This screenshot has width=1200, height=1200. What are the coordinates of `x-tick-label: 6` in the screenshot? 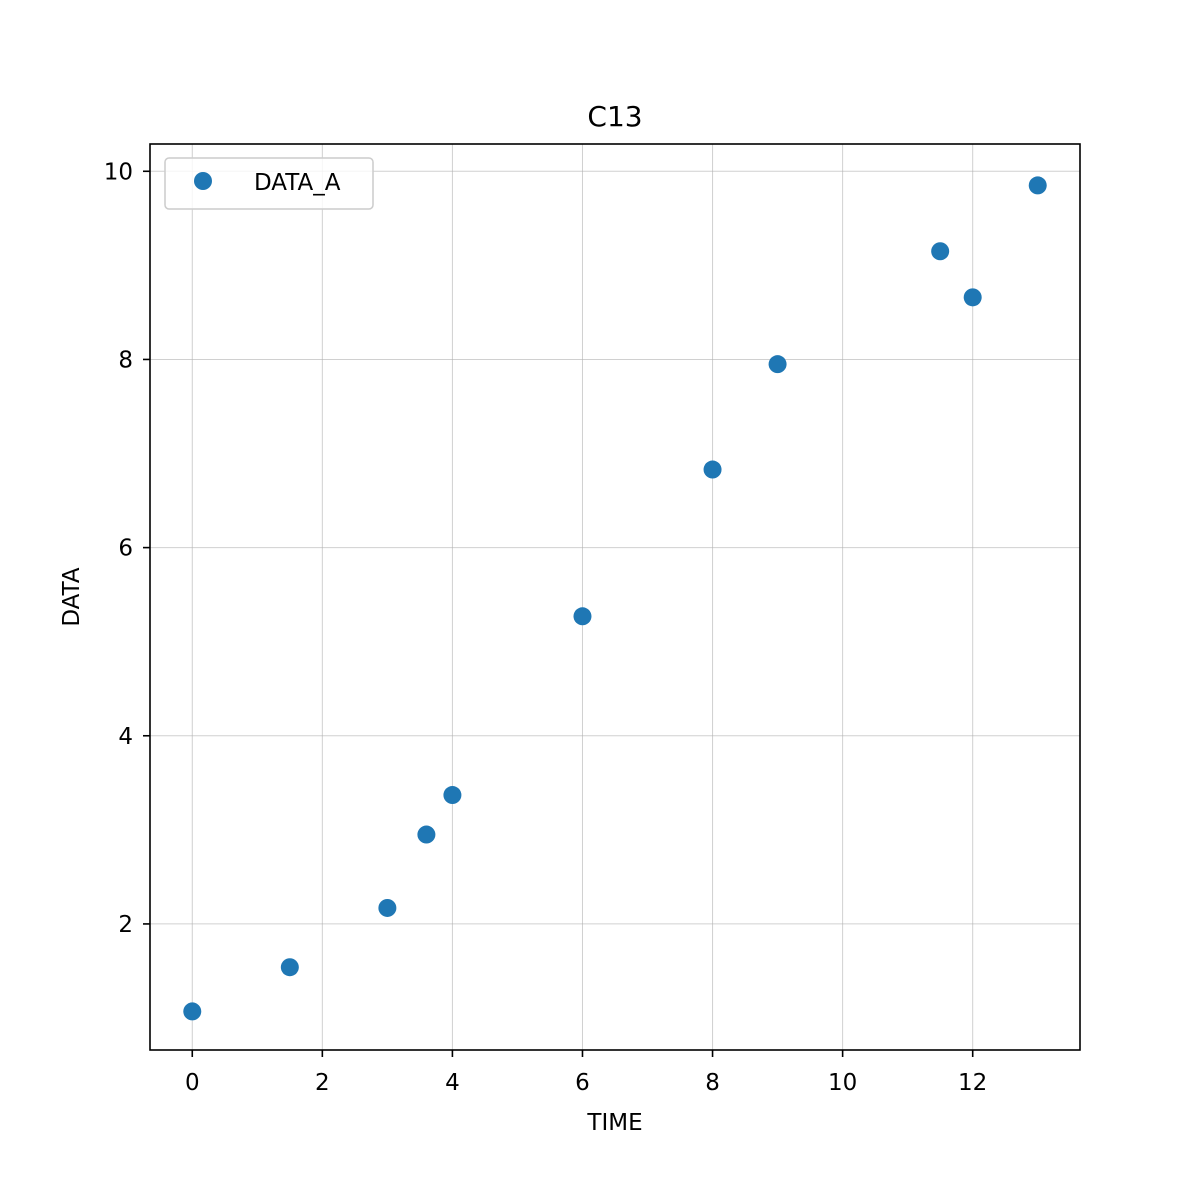 It's located at (582, 1083).